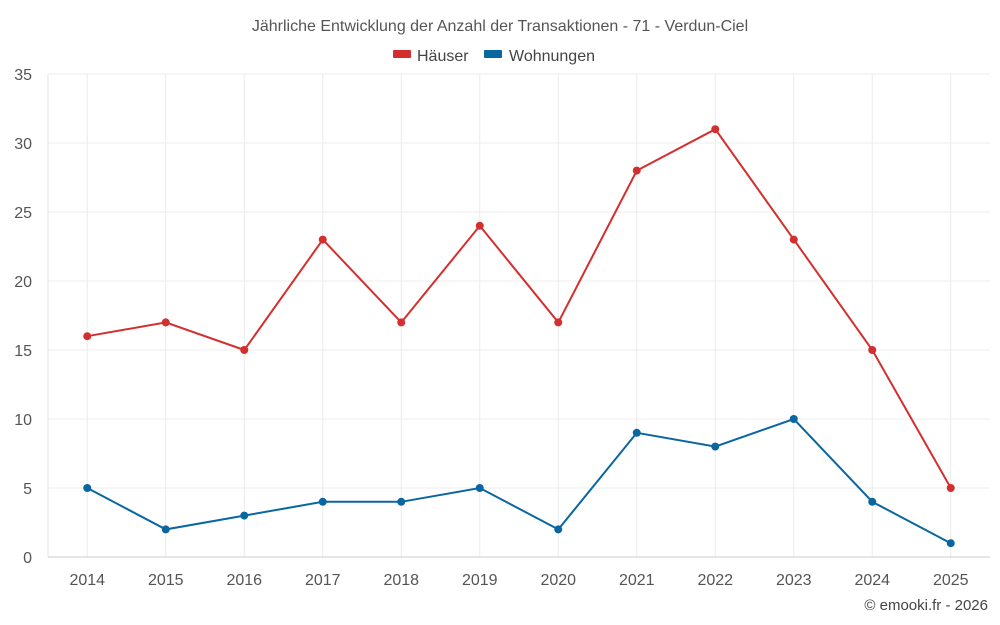 The width and height of the screenshot is (1000, 625). Describe the element at coordinates (926, 605) in the screenshot. I see `credit-text: © emooki.fr - 2026` at that location.